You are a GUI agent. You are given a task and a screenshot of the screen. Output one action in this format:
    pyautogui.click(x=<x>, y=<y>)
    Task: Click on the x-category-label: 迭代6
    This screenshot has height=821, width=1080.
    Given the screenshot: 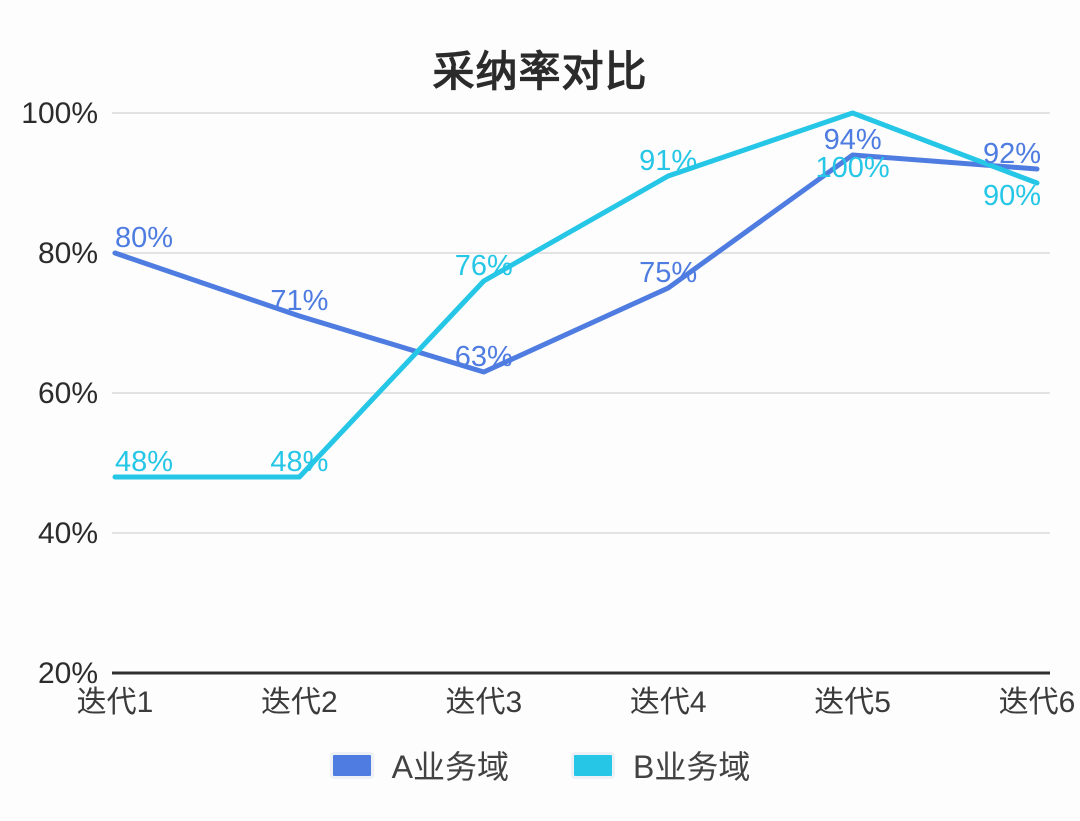 What is the action you would take?
    pyautogui.click(x=1037, y=702)
    